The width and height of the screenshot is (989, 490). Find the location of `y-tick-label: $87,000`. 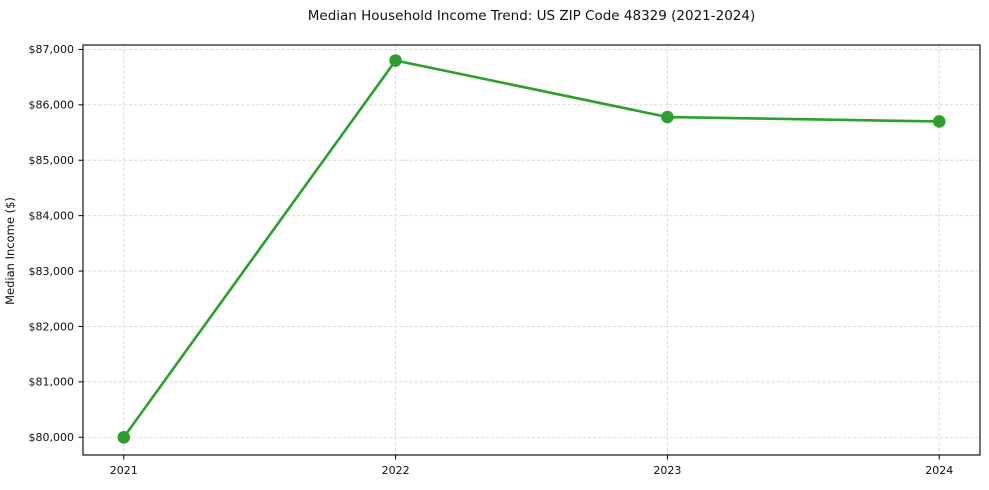

y-tick-label: $87,000 is located at coordinates (52, 49).